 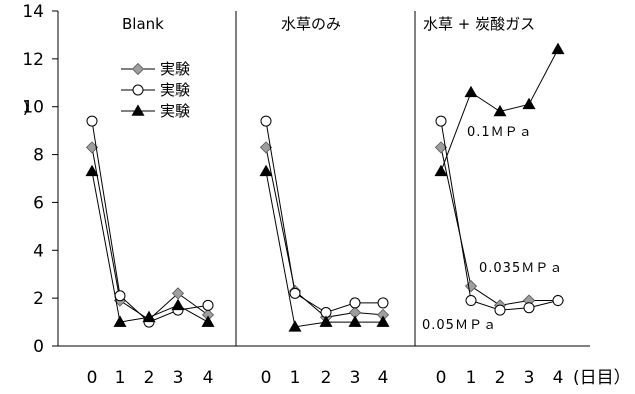 What do you see at coordinates (26, 108) in the screenshot?
I see `y-axis-label: )` at bounding box center [26, 108].